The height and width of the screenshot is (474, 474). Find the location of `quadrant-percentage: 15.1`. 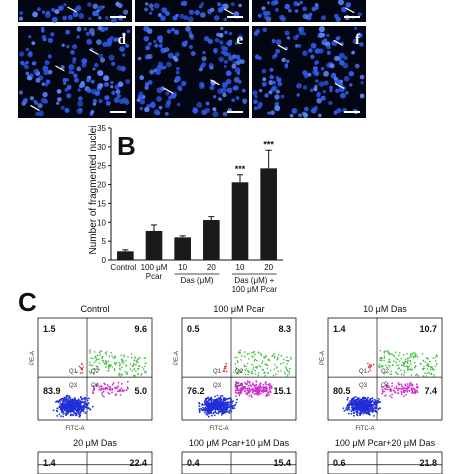

quadrant-percentage: 15.1 is located at coordinates (282, 391).